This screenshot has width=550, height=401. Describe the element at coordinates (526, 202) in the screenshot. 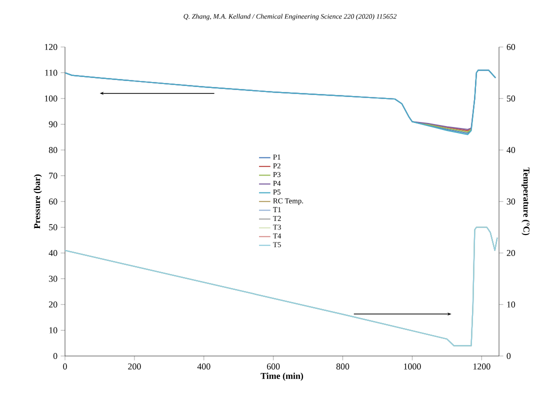

I see `y2-axis-title: Temperature (°C)` at that location.